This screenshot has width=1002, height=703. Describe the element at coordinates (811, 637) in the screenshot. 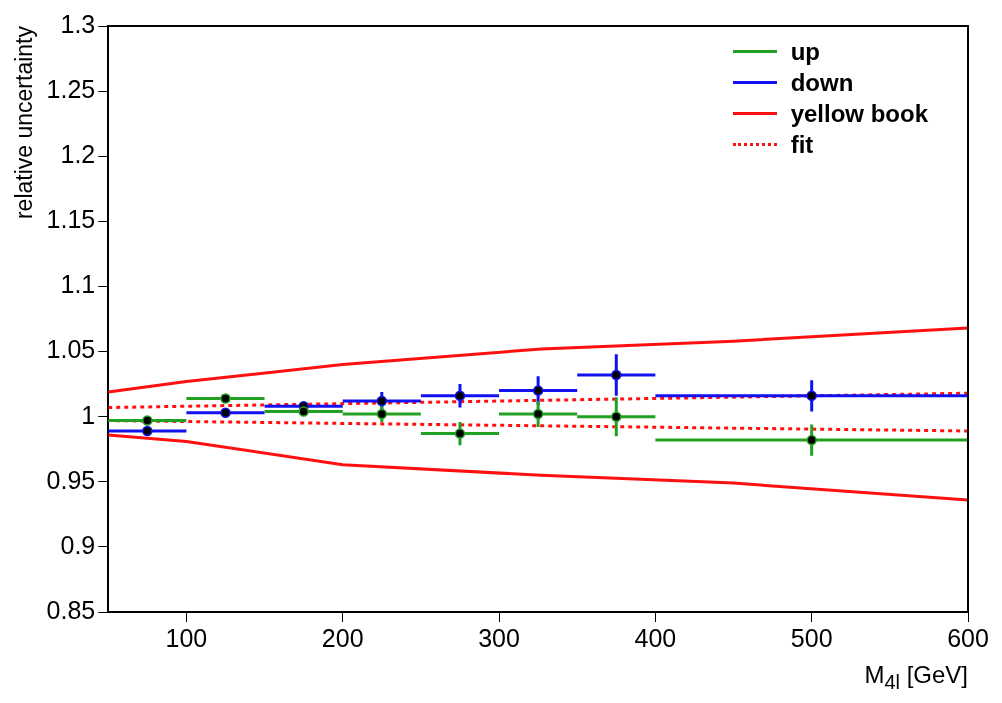

I see `x-tick-label: 500` at that location.